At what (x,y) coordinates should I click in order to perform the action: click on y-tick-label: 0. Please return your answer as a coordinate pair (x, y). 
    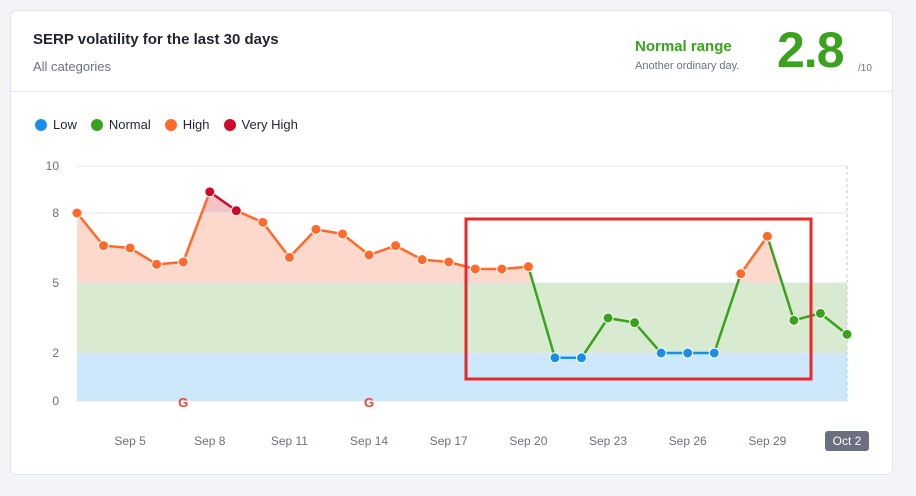
    Looking at the image, I should click on (55, 401).